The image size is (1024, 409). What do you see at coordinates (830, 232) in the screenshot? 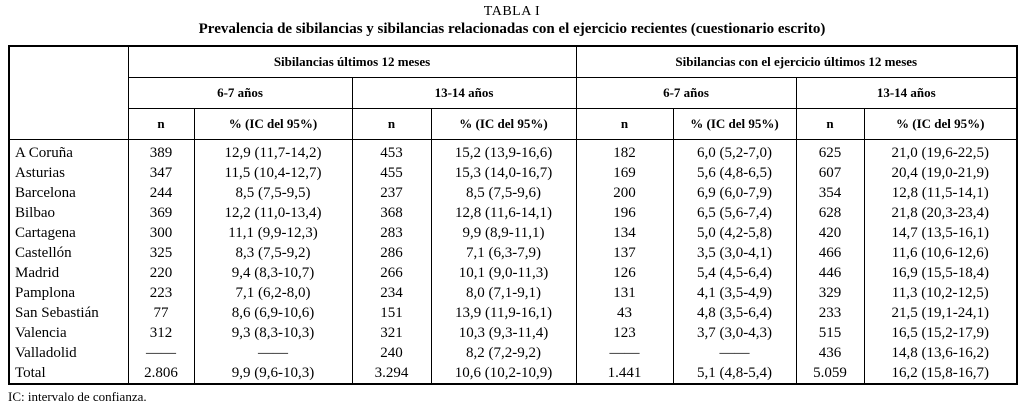
I see `data-cell: 420` at bounding box center [830, 232].